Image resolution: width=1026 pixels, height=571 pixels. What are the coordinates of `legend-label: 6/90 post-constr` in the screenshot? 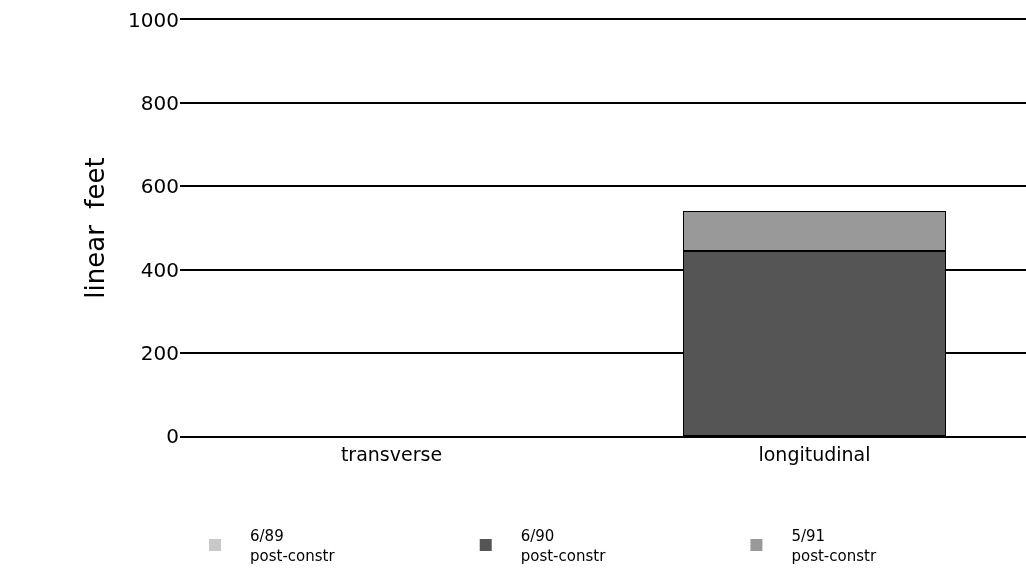 It's located at (563, 546).